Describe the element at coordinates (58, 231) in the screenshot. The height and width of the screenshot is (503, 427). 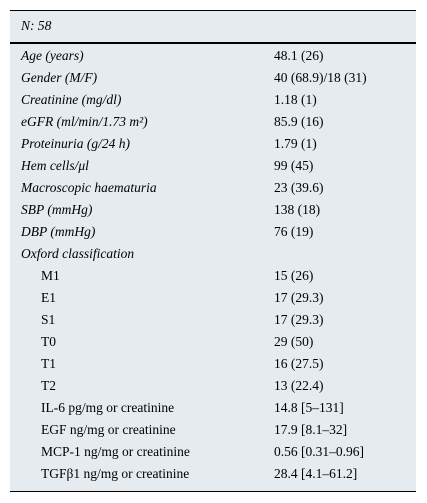
I see `row-label: DBP (mmHg)` at that location.